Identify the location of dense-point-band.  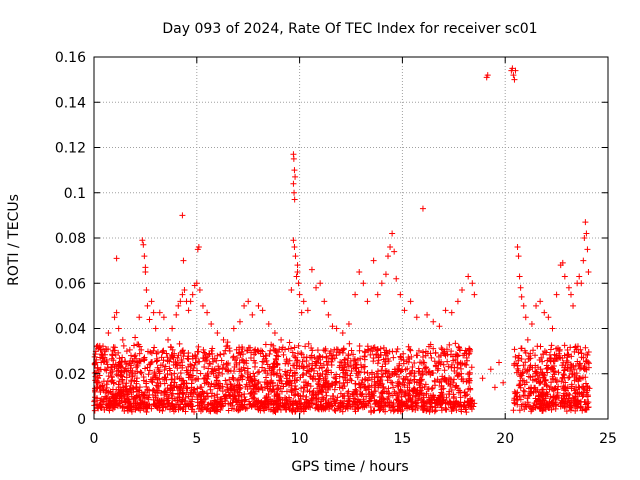
(342, 377).